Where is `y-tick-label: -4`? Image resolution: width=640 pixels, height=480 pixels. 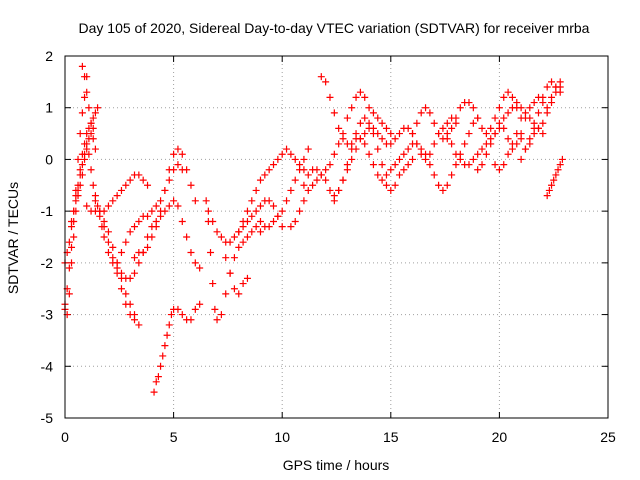 y-tick-label: -4 is located at coordinates (47, 366).